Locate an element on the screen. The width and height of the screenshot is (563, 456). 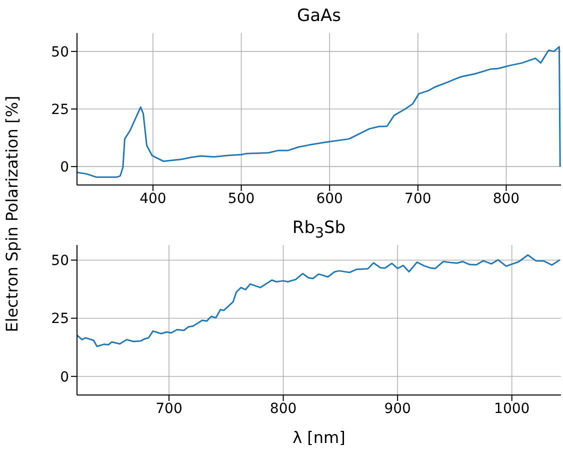
x-tick-label: 400 is located at coordinates (153, 198).